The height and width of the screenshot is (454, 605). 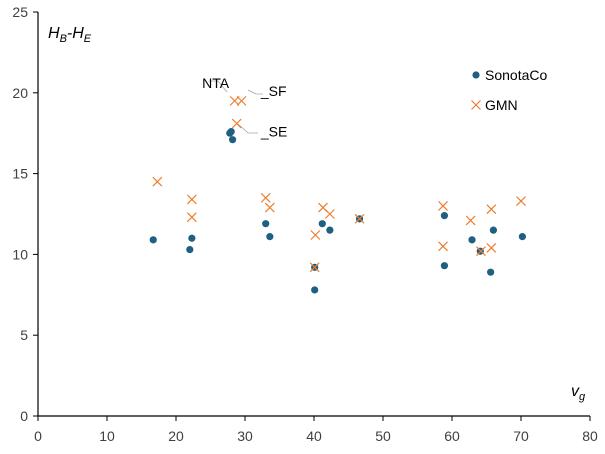 What do you see at coordinates (521, 436) in the screenshot?
I see `x-tick-label: 70` at bounding box center [521, 436].